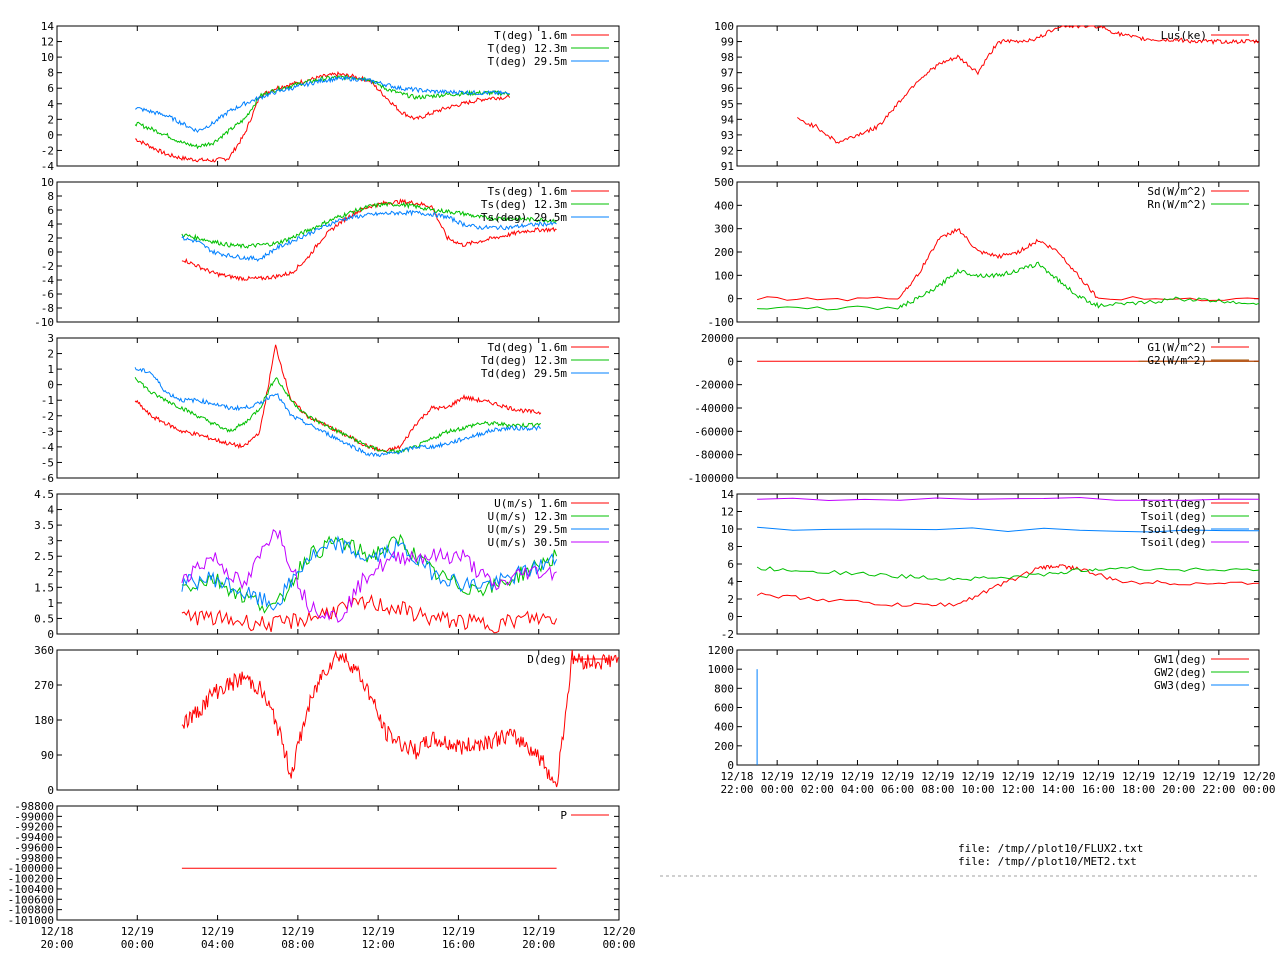  Describe the element at coordinates (48, 26) in the screenshot. I see `ytick-label: 14` at that location.